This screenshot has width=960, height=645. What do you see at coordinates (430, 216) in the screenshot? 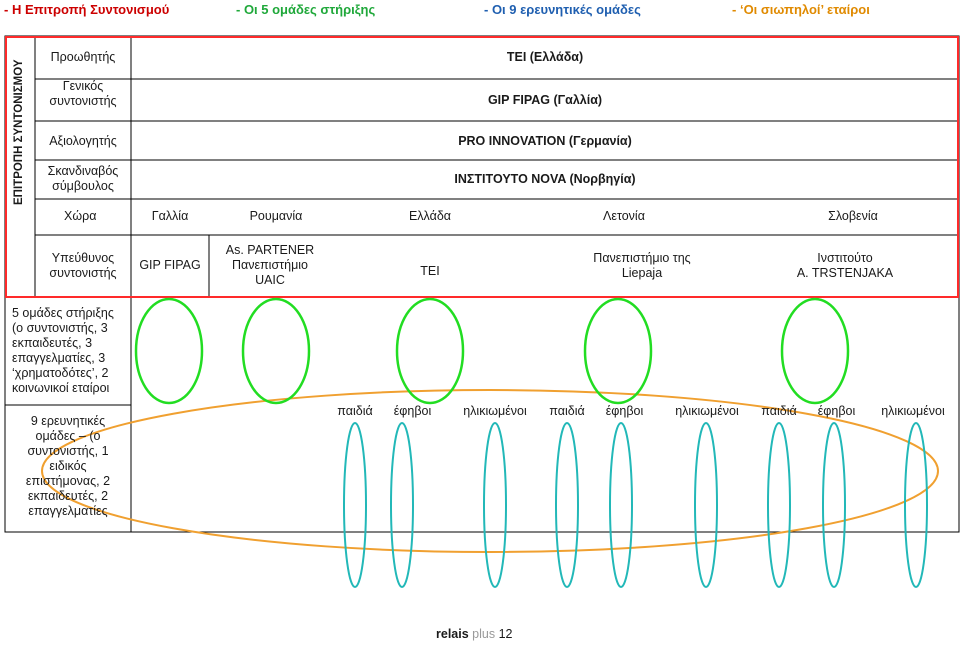
I see `country-greece: Ελλάδα` at bounding box center [430, 216].